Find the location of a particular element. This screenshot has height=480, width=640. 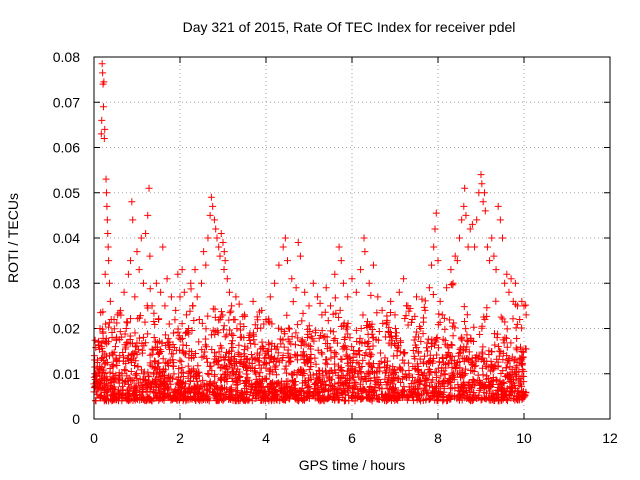

y-tick-label: 0.06 is located at coordinates (66, 148).